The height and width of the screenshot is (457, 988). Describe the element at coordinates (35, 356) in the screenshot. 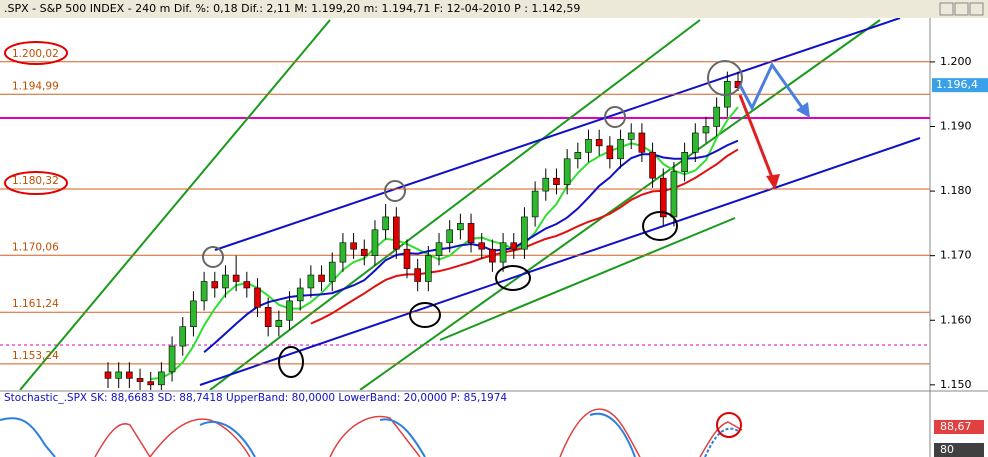

I see `level-label: 1.153,24` at that location.